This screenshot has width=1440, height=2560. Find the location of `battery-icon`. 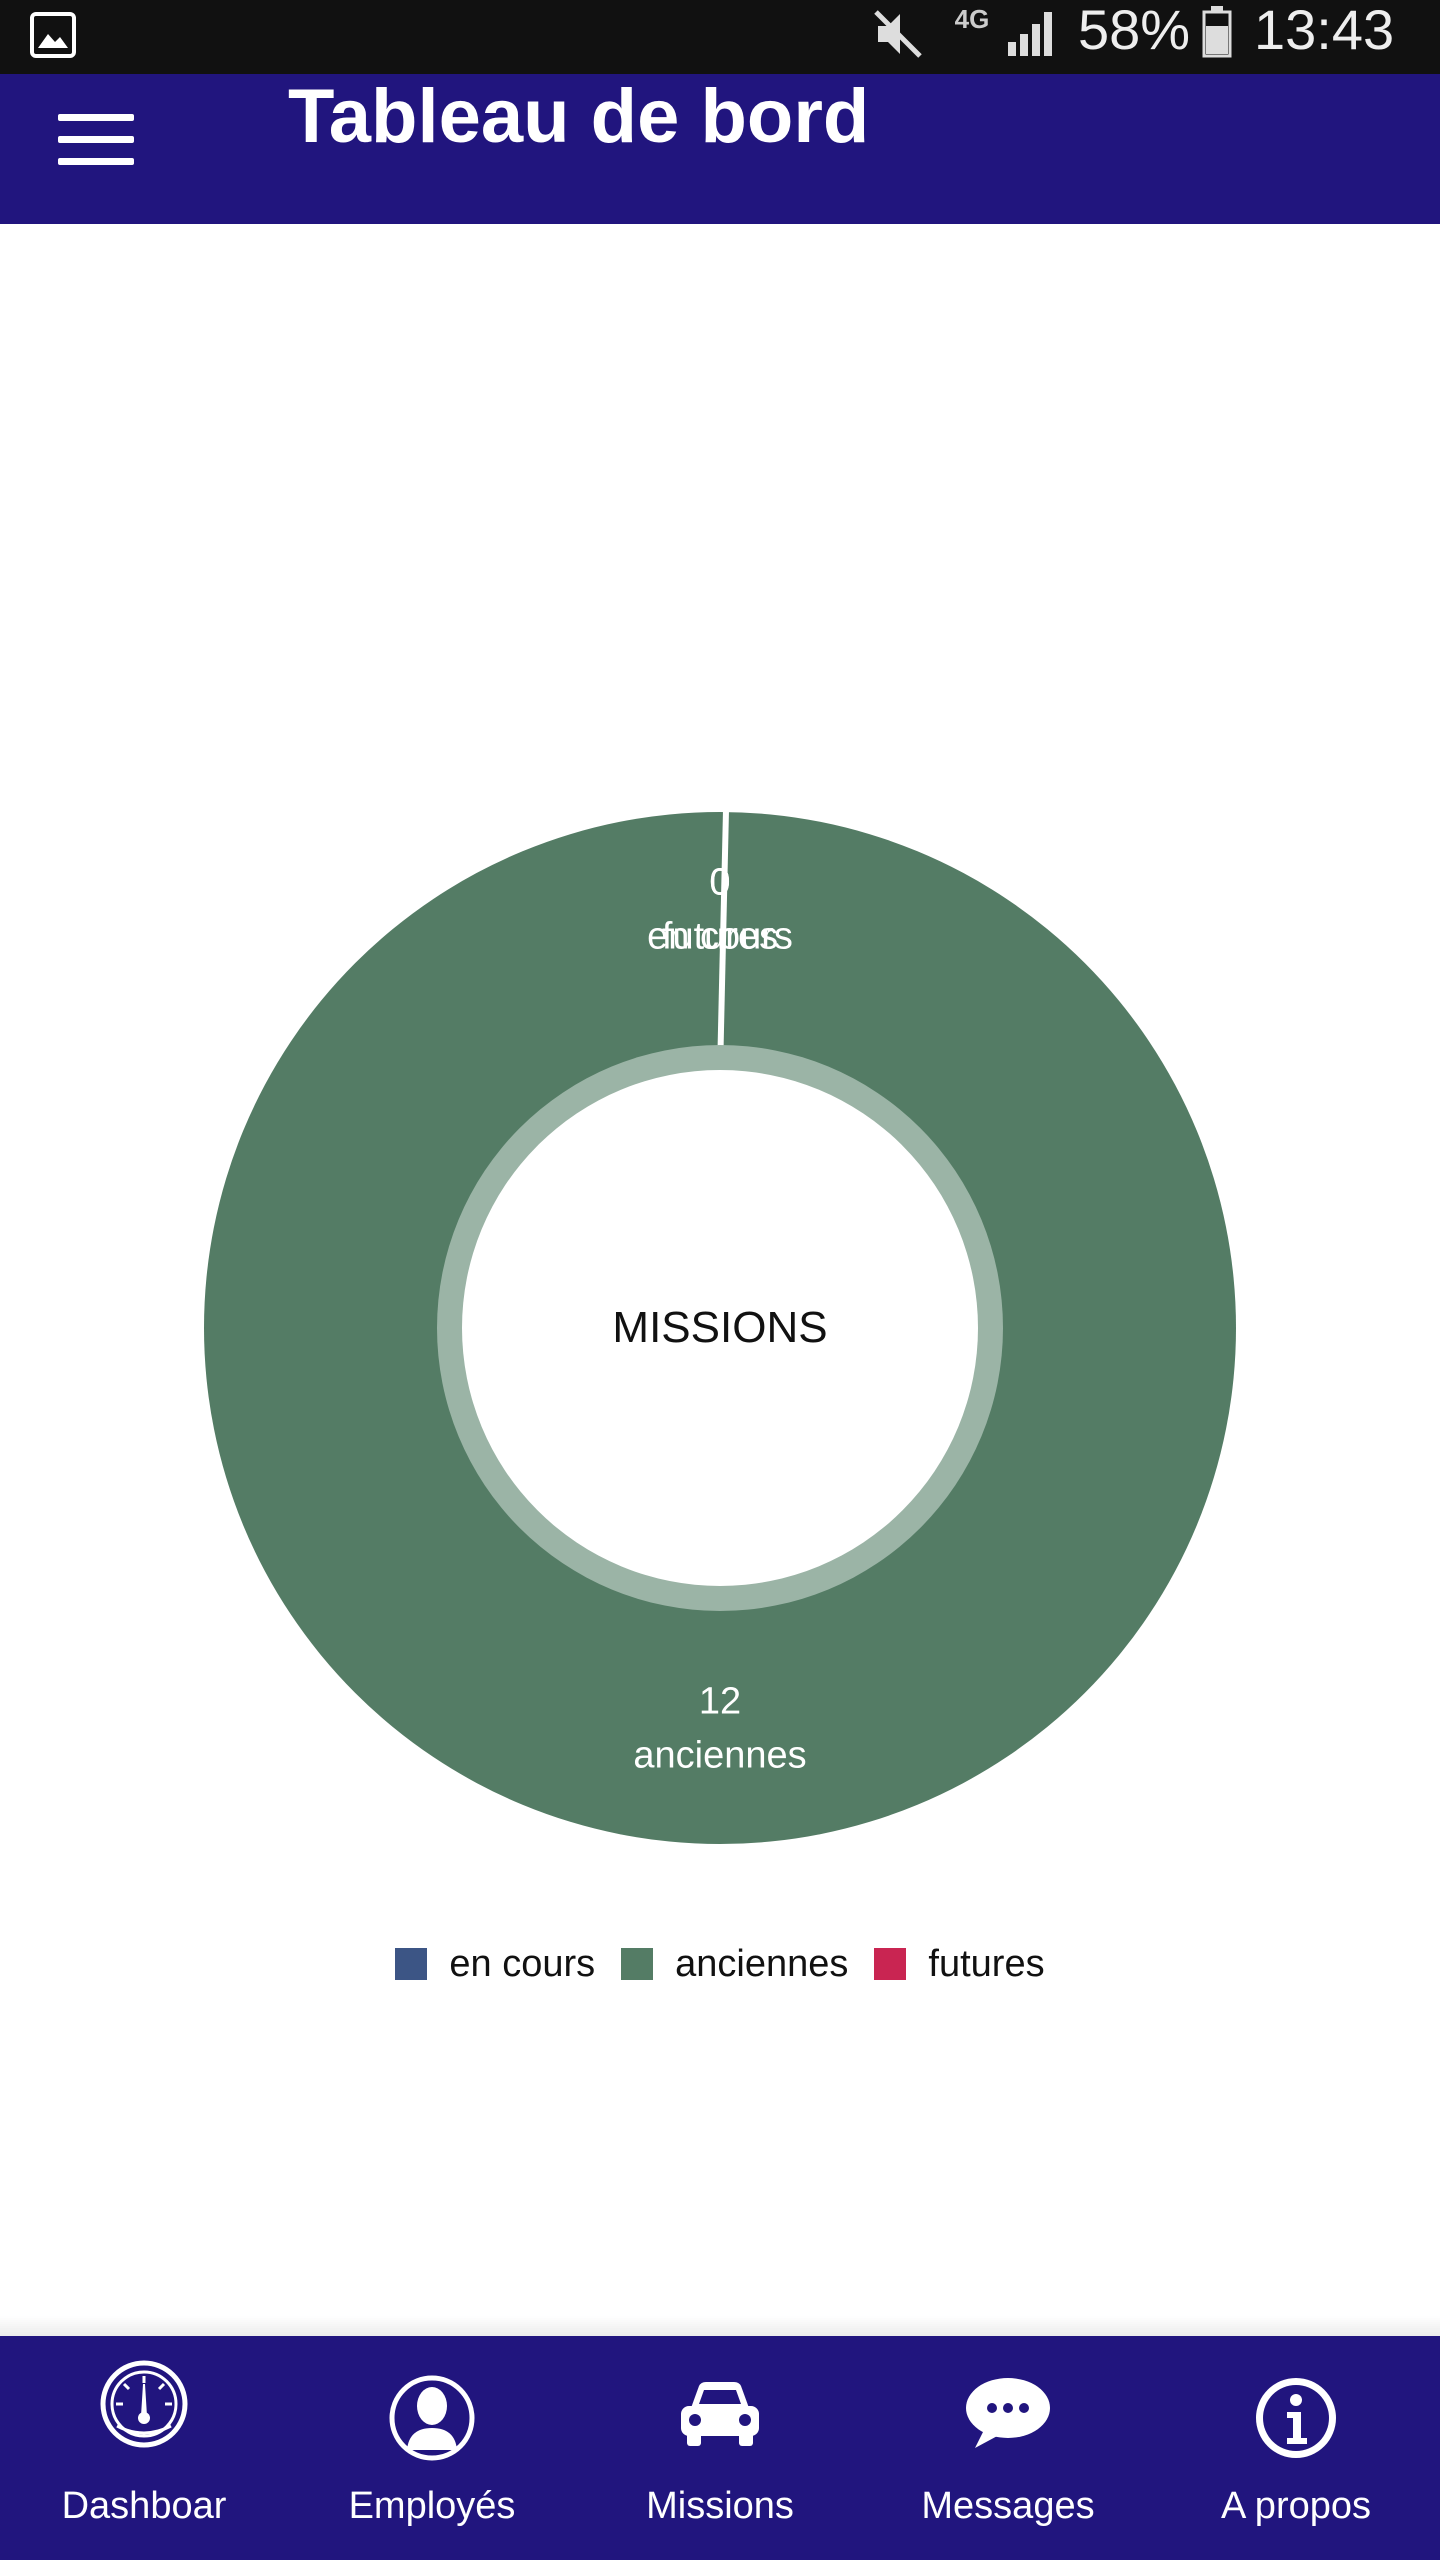

battery-icon is located at coordinates (1217, 32).